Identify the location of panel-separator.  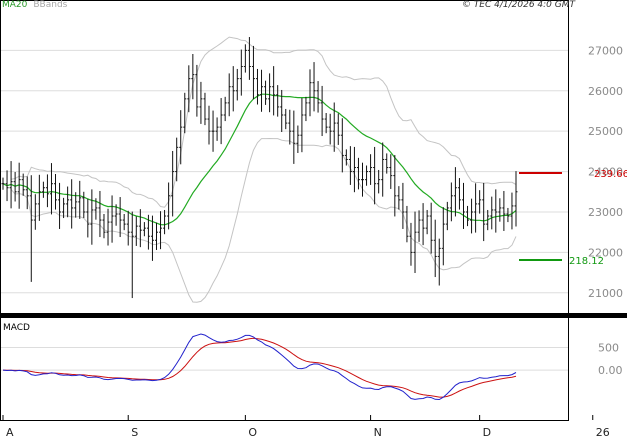
(313, 315).